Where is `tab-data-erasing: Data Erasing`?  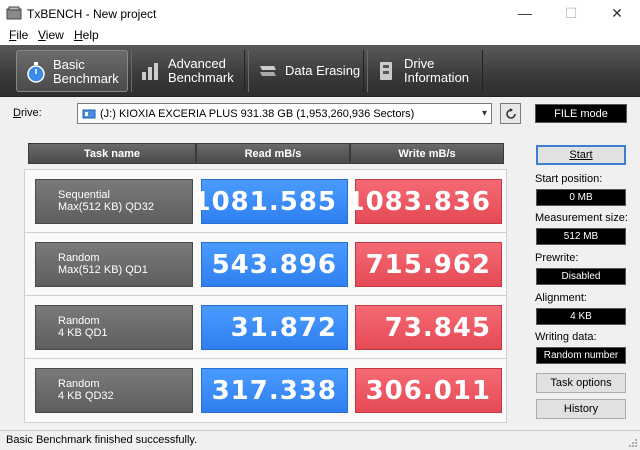 tab-data-erasing: Data Erasing is located at coordinates (306, 71).